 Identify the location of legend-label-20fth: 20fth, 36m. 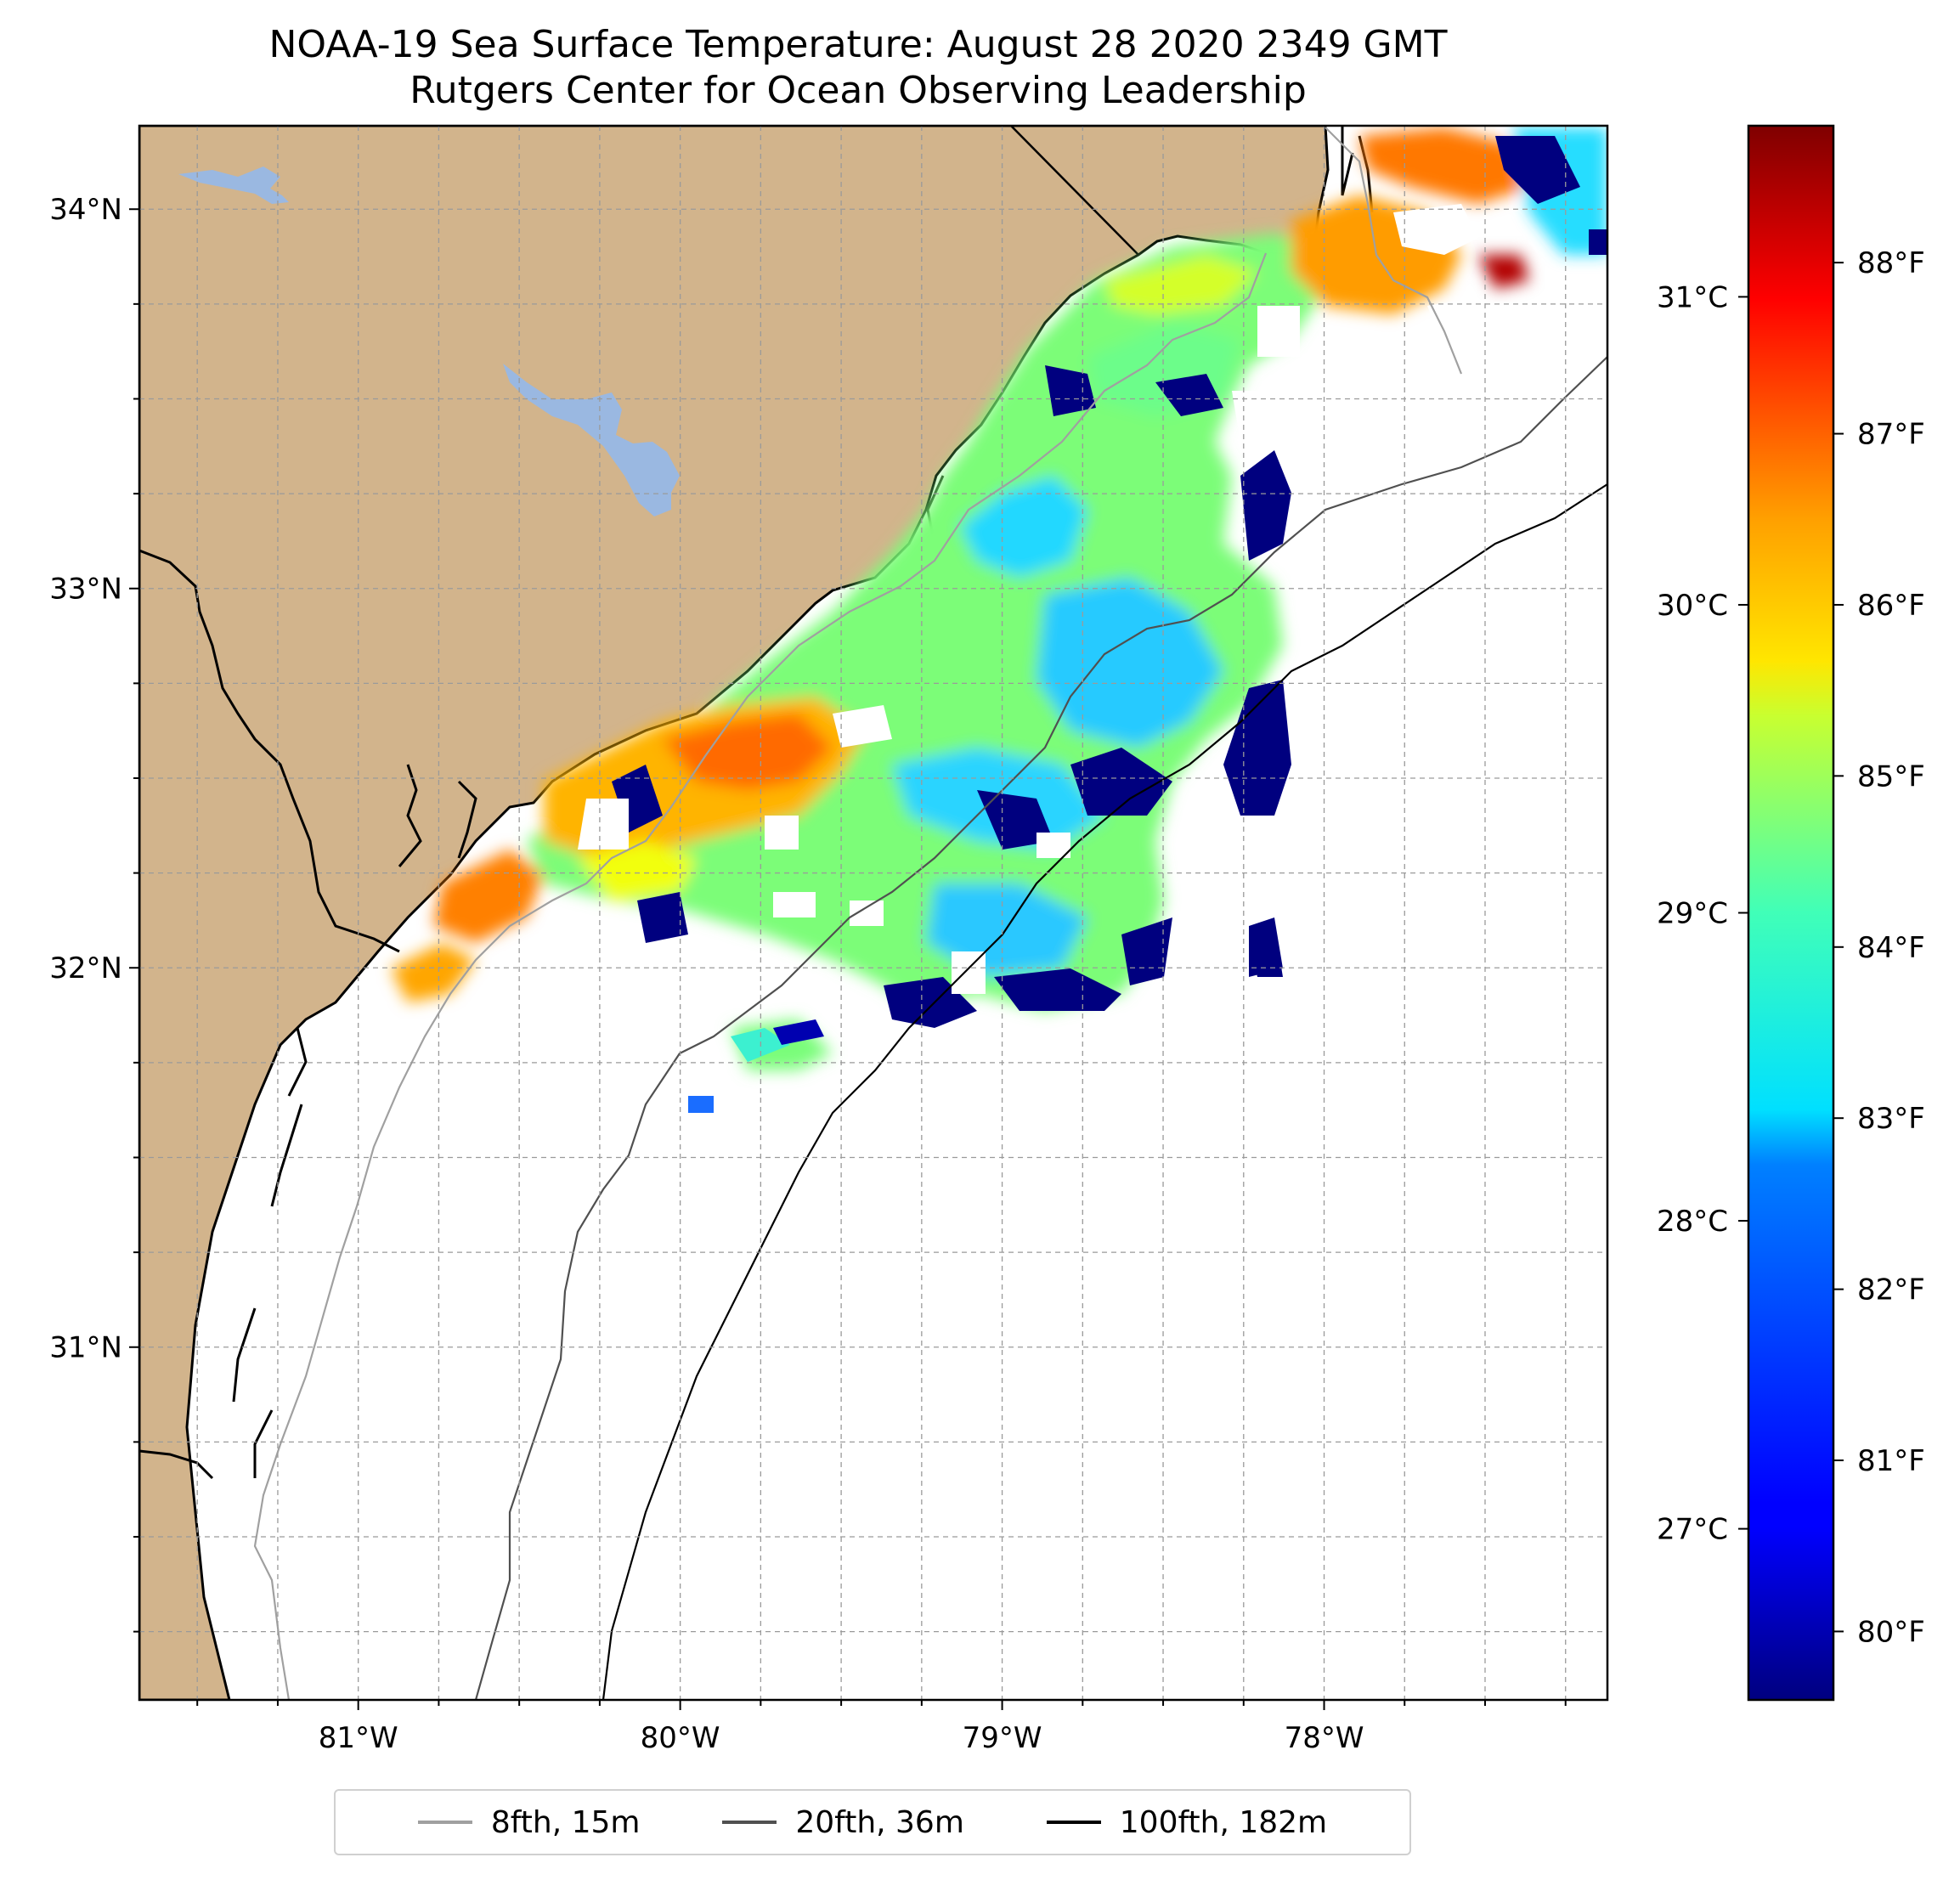
(880, 1822).